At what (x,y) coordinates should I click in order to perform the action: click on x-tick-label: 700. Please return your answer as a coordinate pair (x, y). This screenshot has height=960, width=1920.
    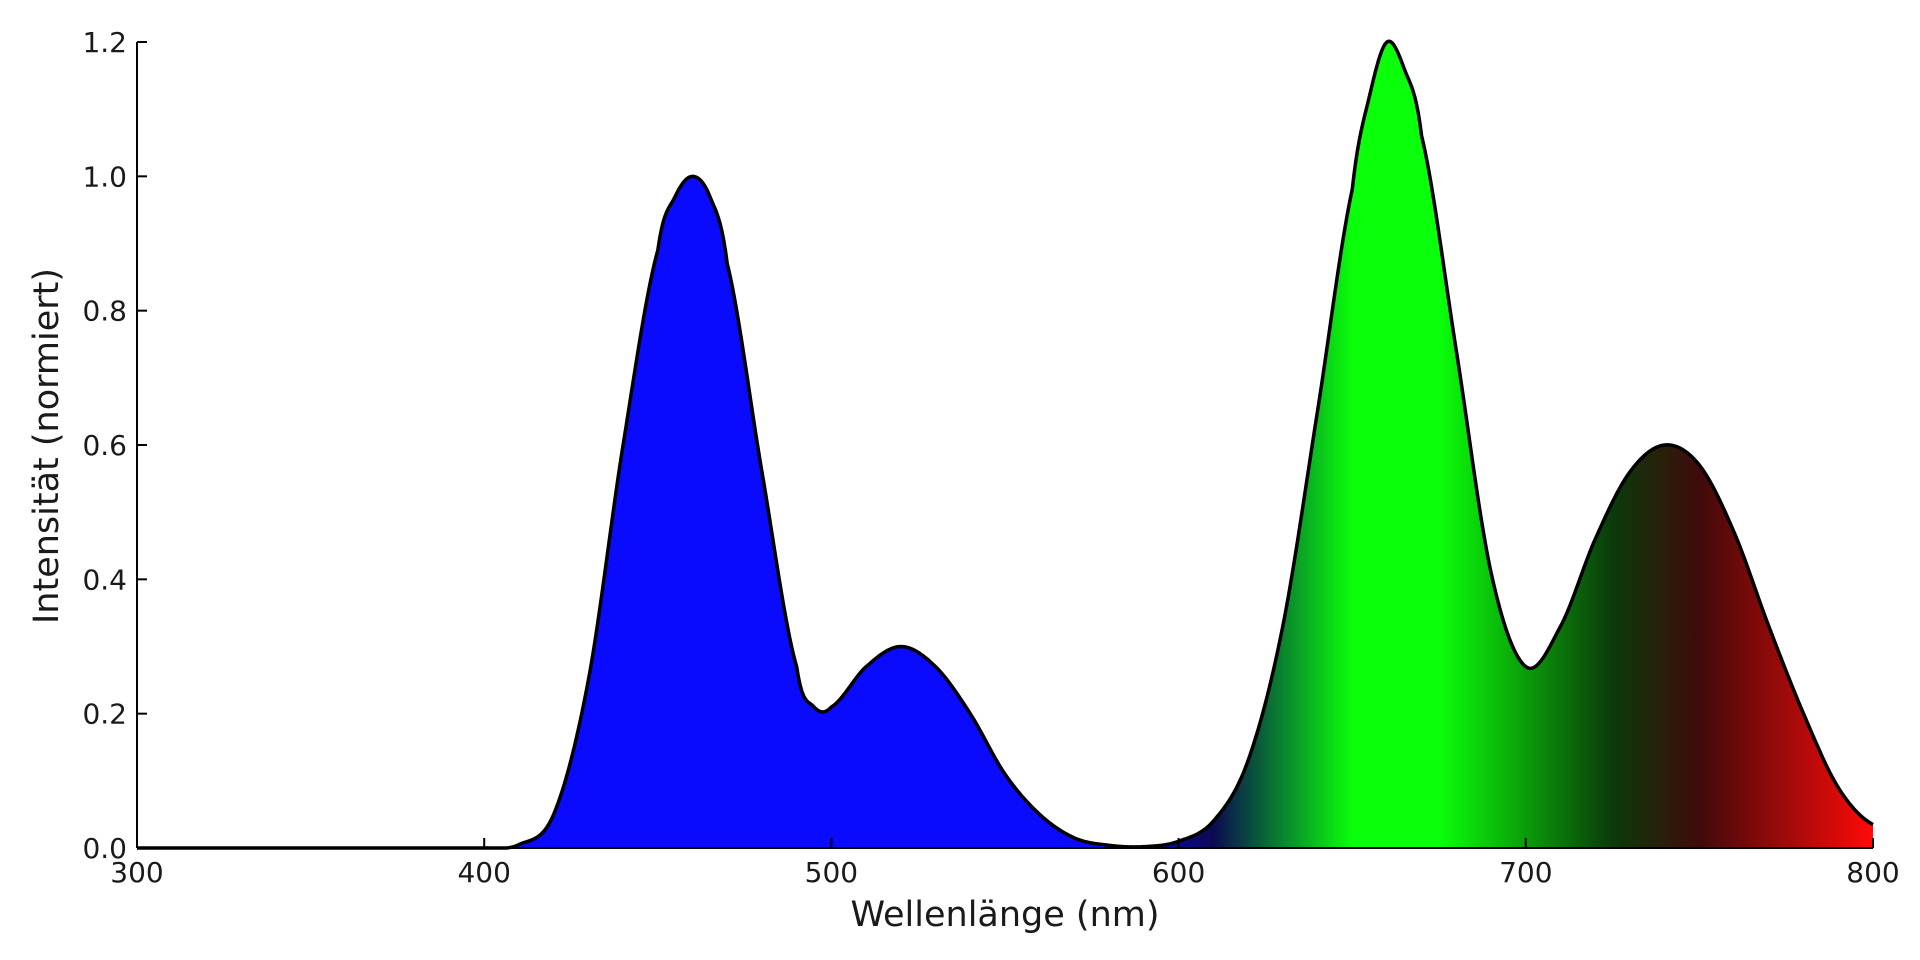
    Looking at the image, I should click on (1525, 872).